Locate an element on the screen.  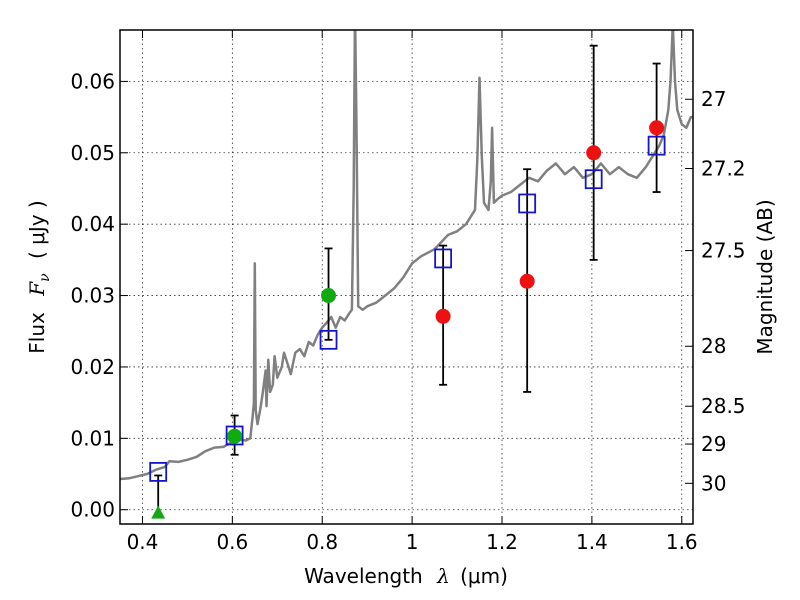
x-tick-label: 0.8 is located at coordinates (322, 542).